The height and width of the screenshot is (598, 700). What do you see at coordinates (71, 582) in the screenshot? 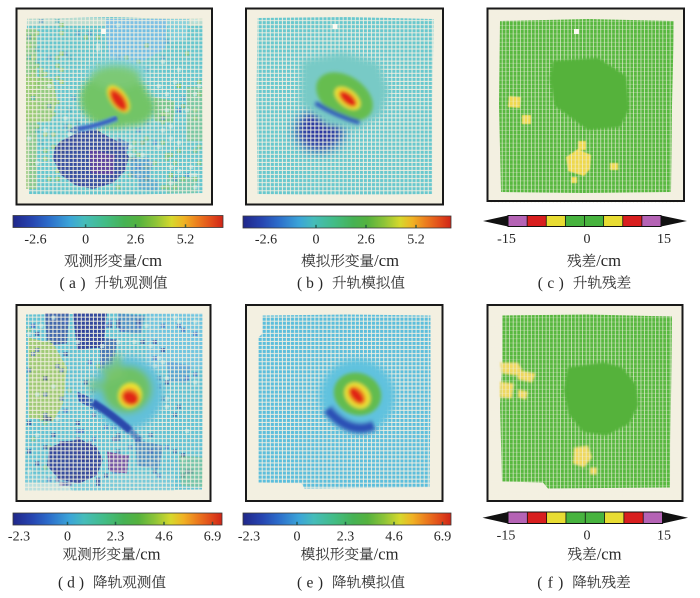
I see `svg-text: d` at bounding box center [71, 582].